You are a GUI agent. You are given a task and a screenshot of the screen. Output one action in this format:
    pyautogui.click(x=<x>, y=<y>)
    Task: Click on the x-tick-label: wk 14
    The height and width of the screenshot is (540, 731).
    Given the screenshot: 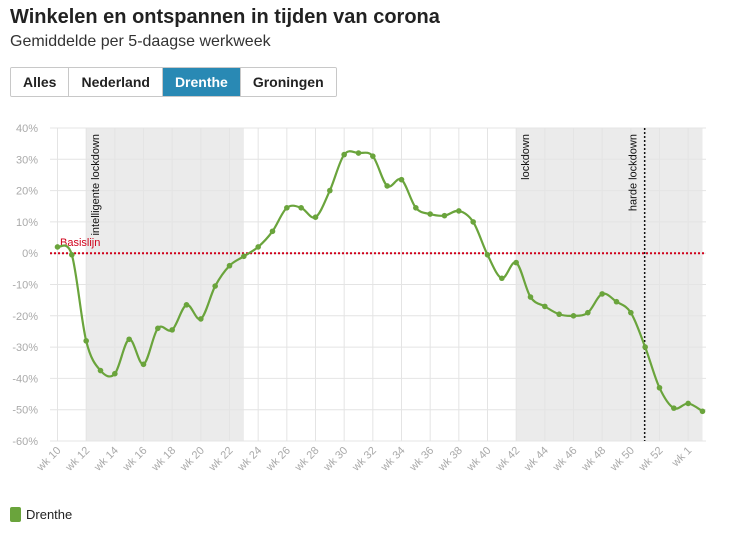 What is the action you would take?
    pyautogui.click(x=106, y=460)
    